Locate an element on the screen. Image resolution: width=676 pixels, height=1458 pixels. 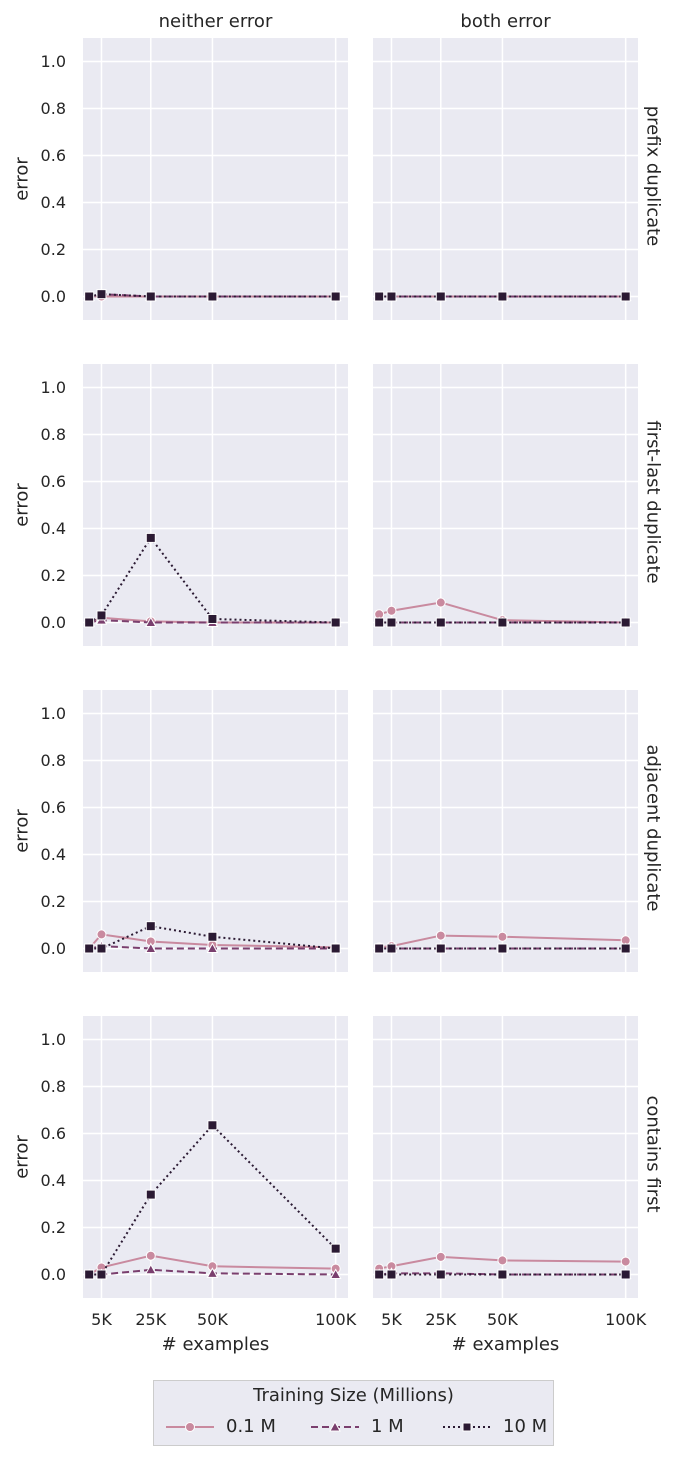
legend-label-0.1m: 0.1 M is located at coordinates (251, 1426).